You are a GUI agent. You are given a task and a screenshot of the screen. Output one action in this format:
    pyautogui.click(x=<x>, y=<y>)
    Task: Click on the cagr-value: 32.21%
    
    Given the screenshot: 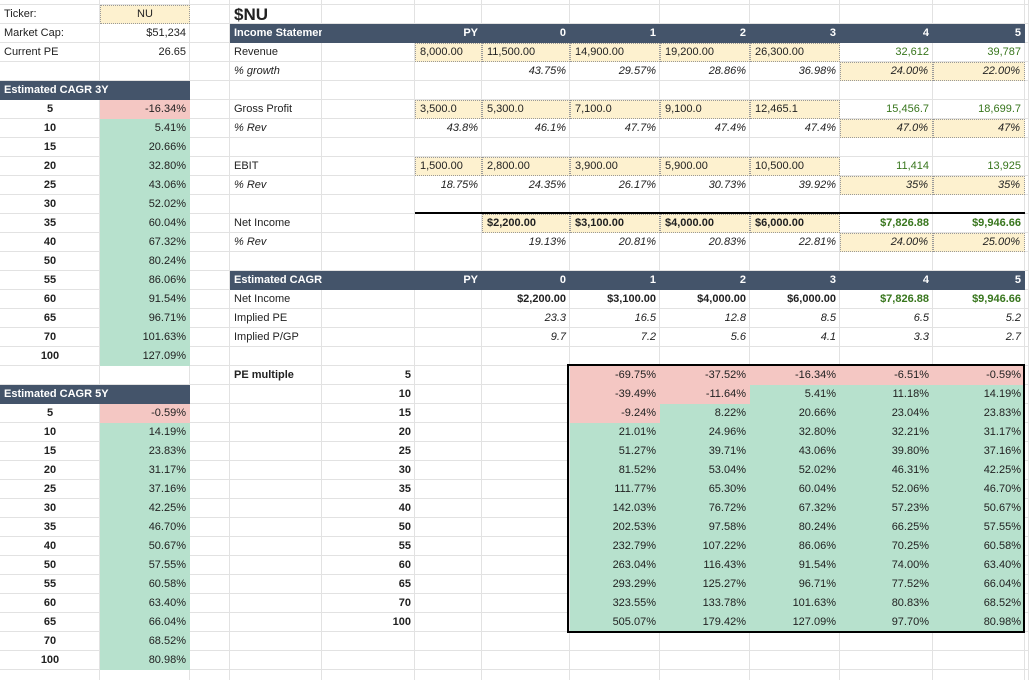 What is the action you would take?
    pyautogui.click(x=886, y=432)
    